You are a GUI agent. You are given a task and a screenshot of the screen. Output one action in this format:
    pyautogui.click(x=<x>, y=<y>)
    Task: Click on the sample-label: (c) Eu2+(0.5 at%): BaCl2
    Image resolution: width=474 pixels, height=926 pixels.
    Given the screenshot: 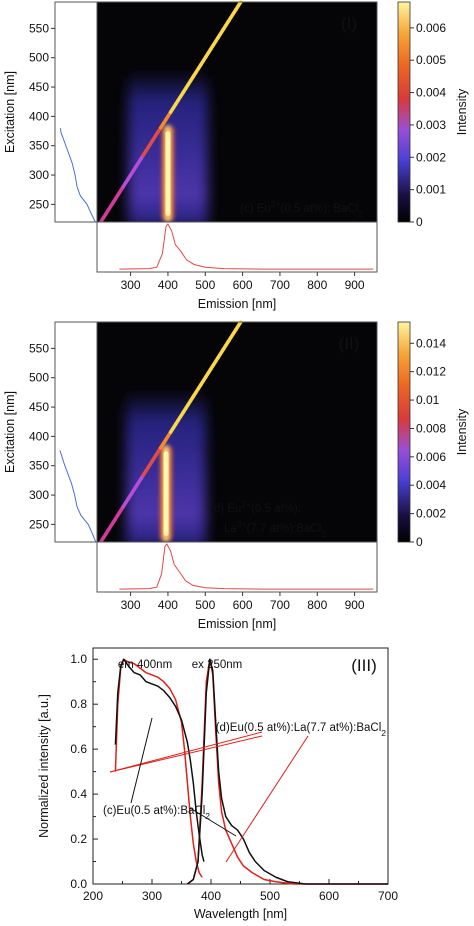 What is the action you would take?
    pyautogui.click(x=301, y=209)
    